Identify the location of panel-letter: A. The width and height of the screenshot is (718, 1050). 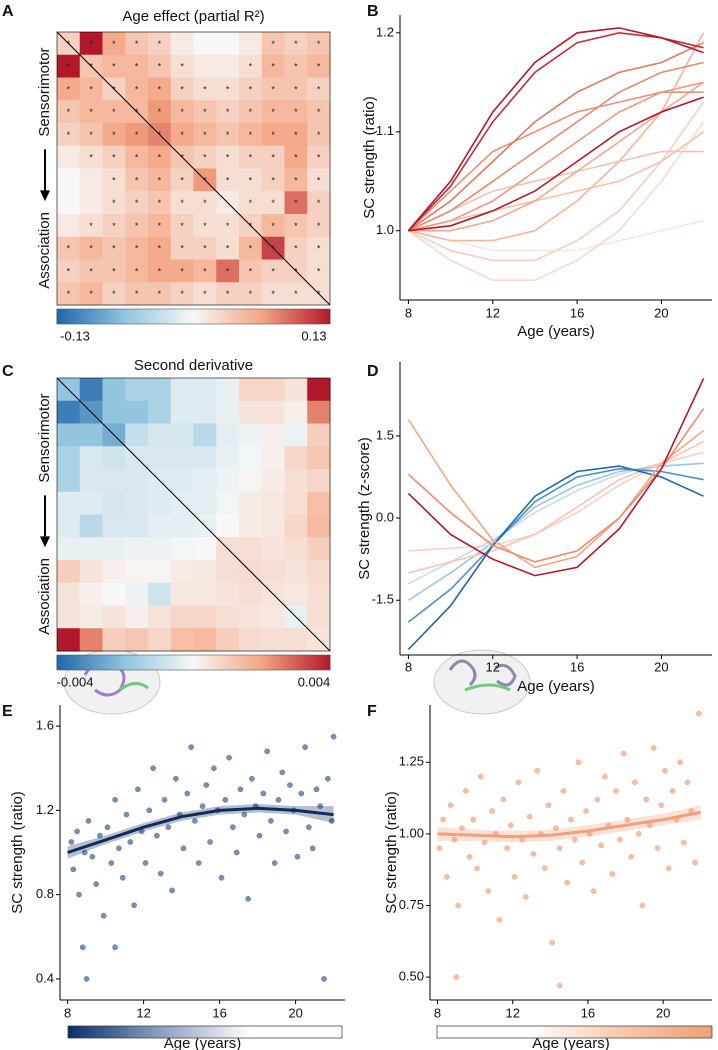
(8, 11).